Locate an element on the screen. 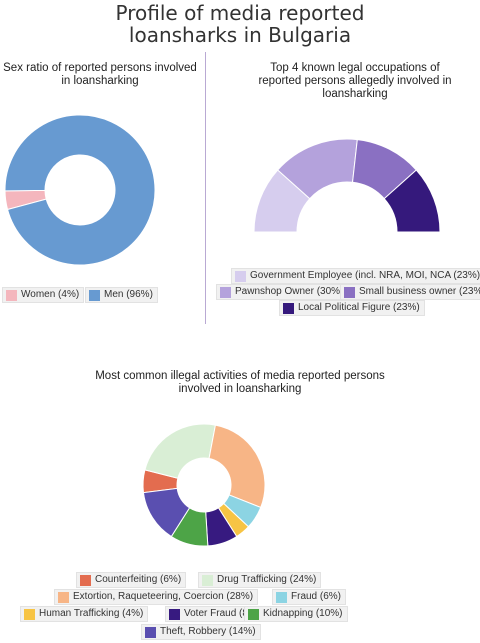  chart-3-slice-extortion-raqueteering-coercion is located at coordinates (237, 466).